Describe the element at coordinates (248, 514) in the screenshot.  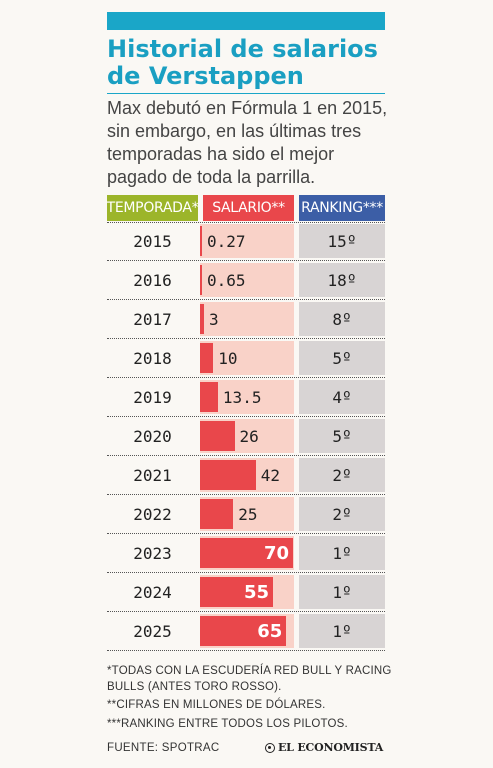
I see `salary-value: 25` at that location.